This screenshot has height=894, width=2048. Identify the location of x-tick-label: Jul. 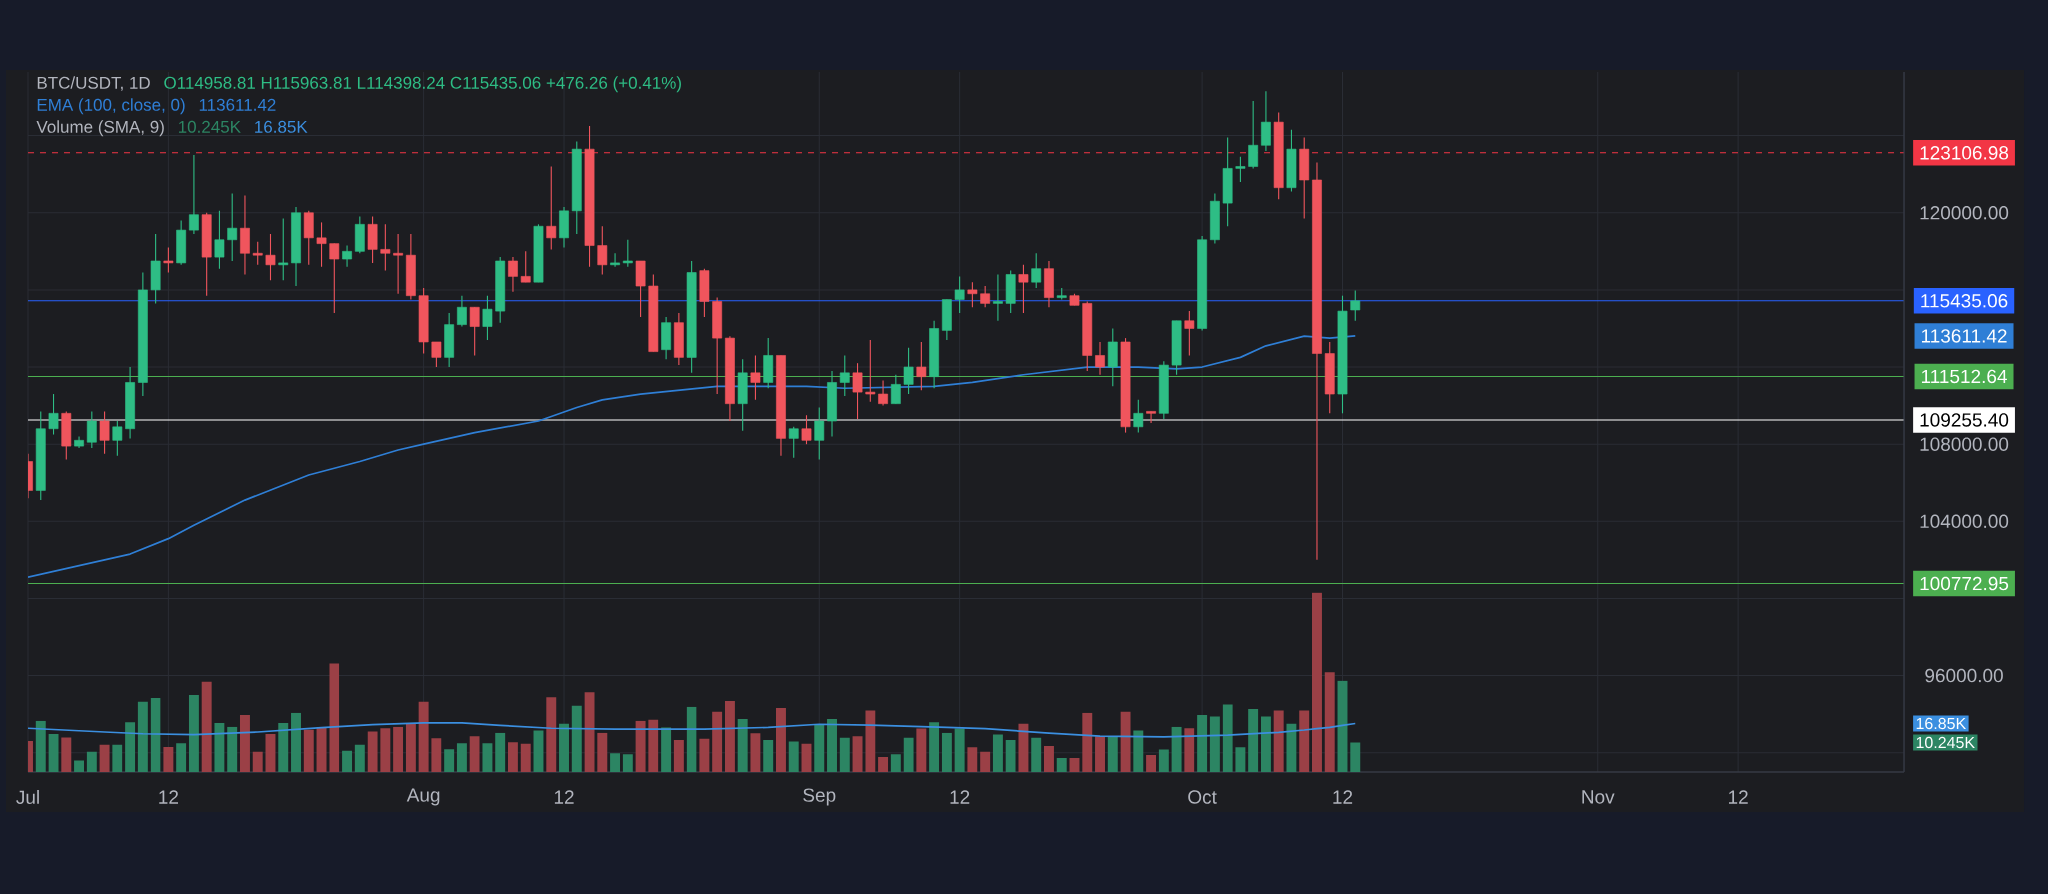
(27, 797).